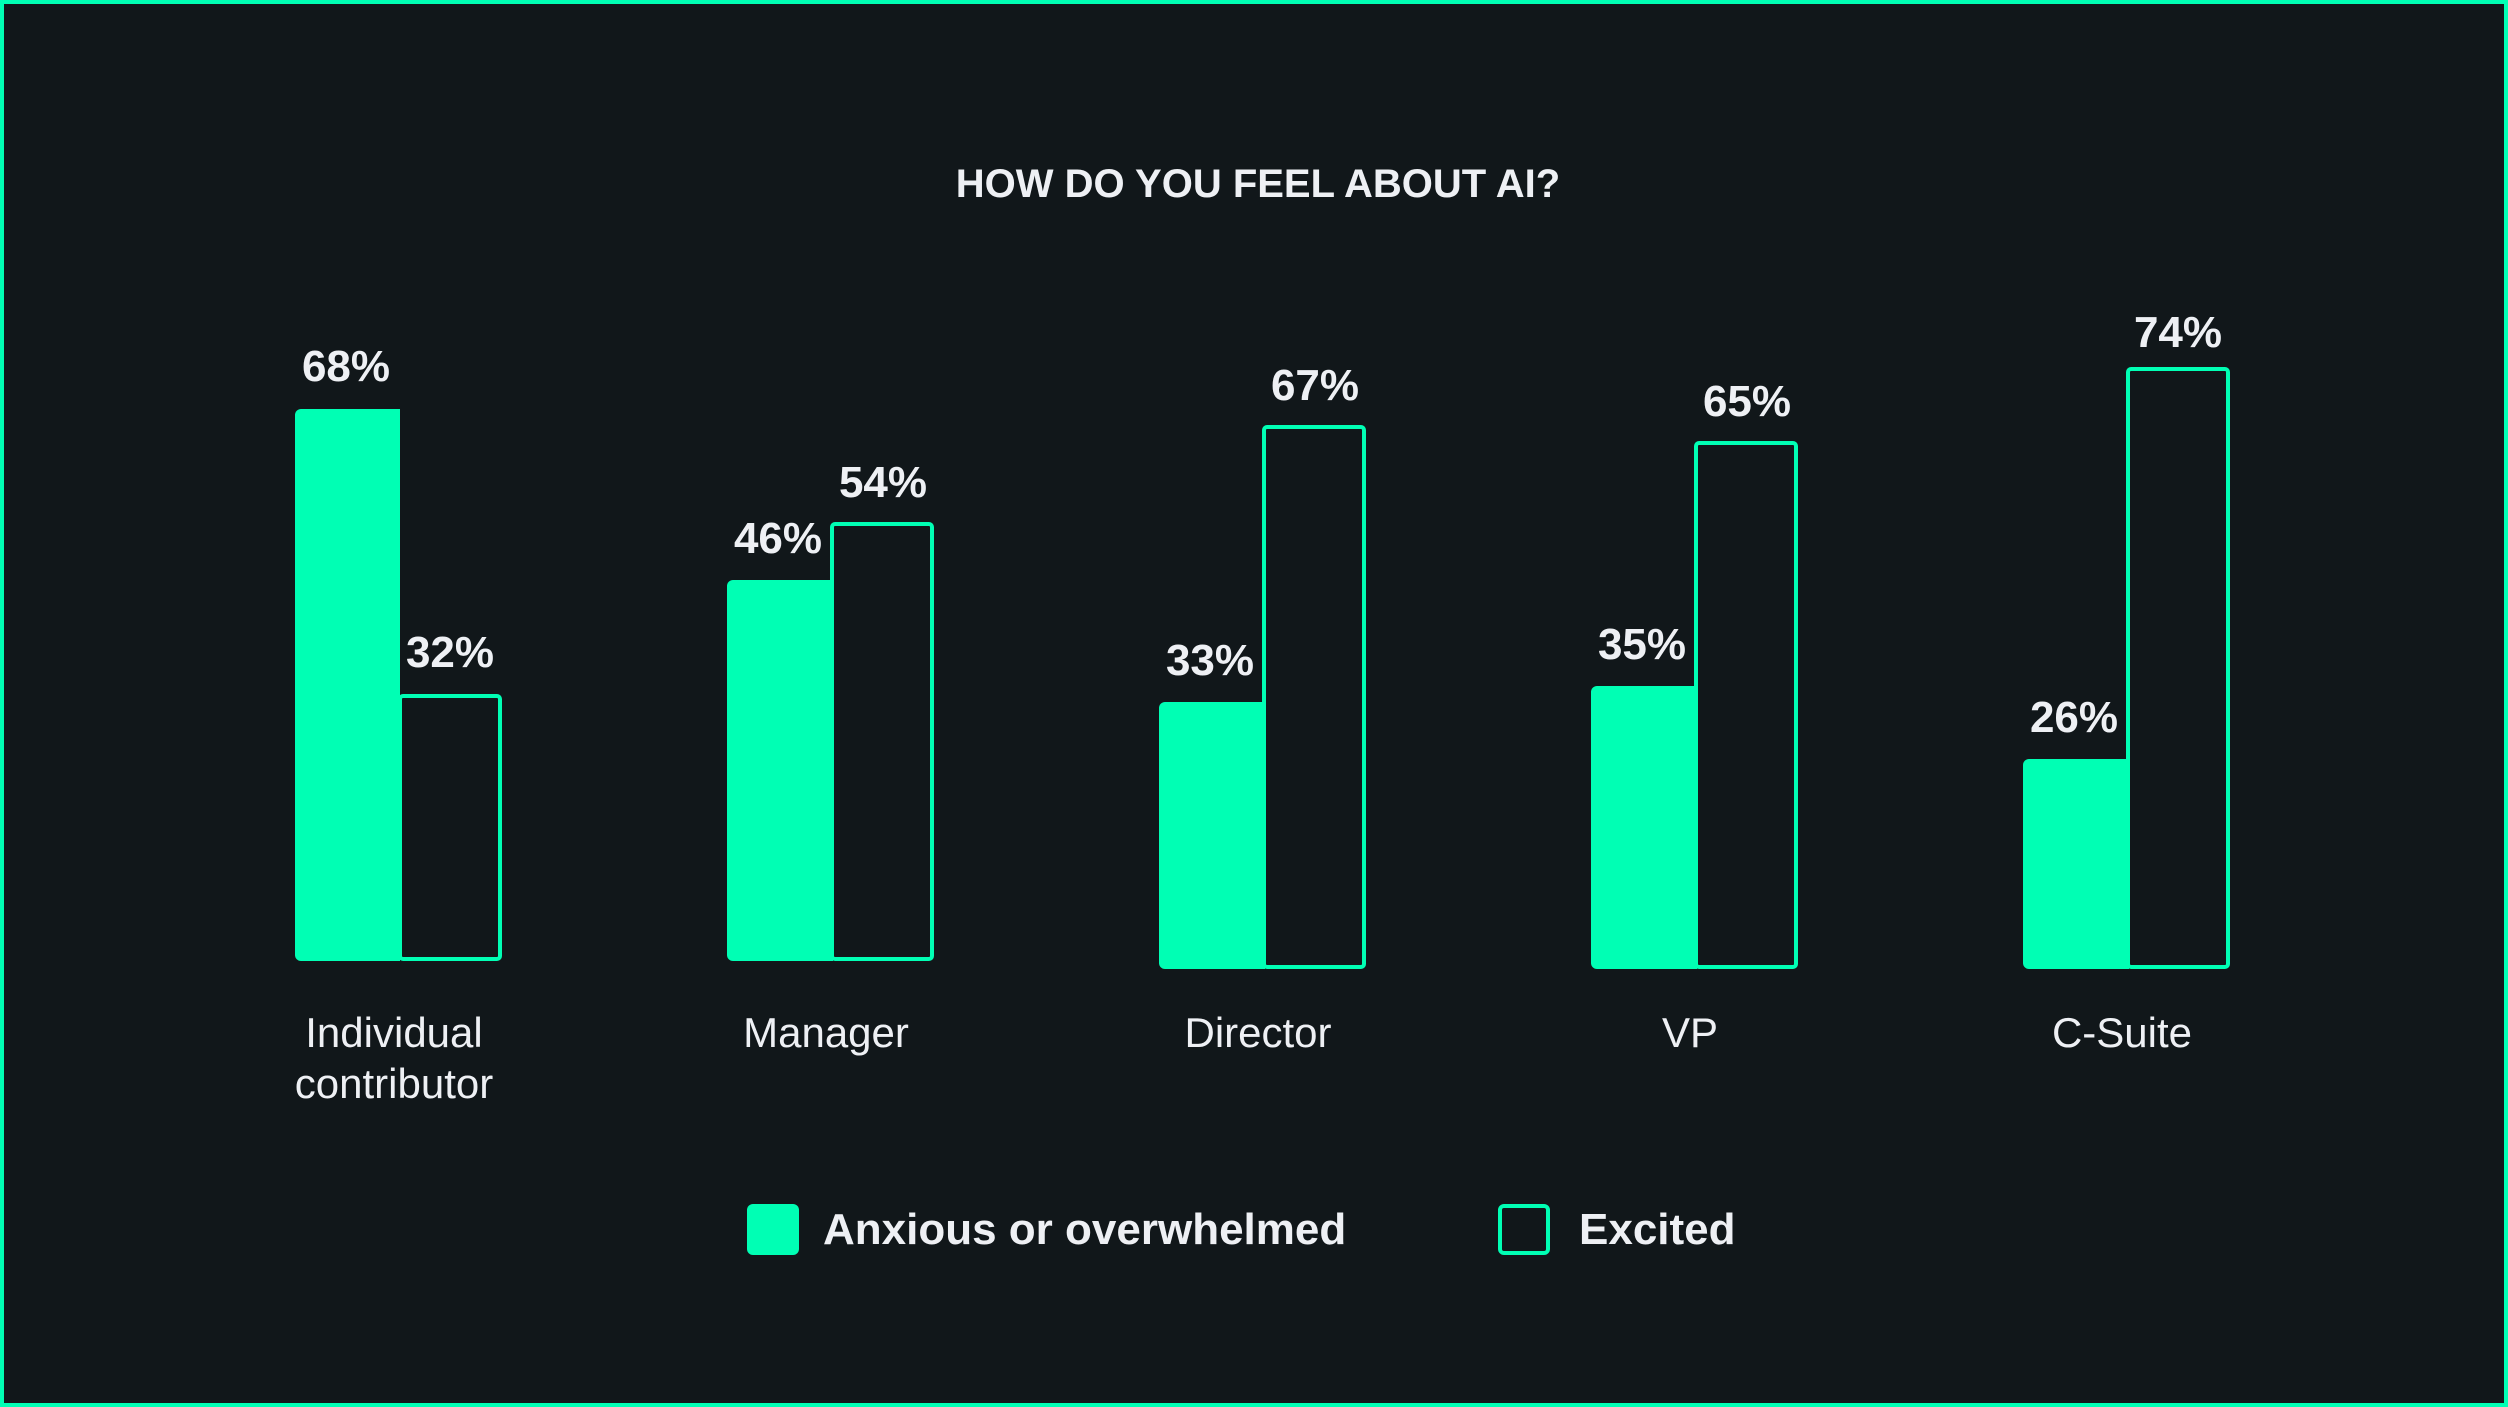  What do you see at coordinates (1085, 1229) in the screenshot?
I see `legend-label-anxious: Anxious or overwhelmed` at bounding box center [1085, 1229].